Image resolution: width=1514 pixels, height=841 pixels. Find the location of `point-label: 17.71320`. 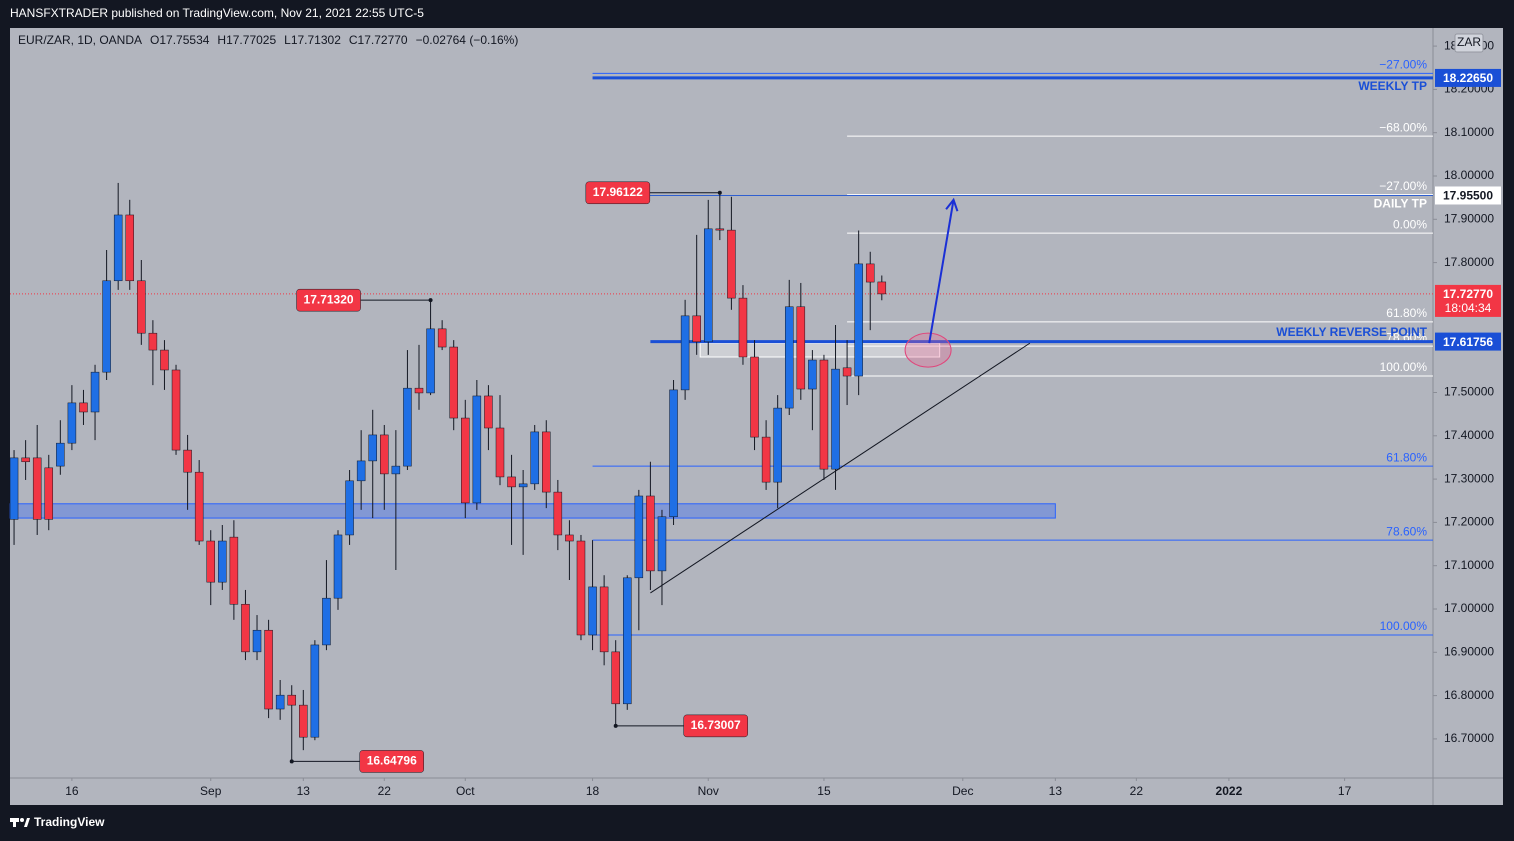

point-label: 17.71320 is located at coordinates (329, 299).